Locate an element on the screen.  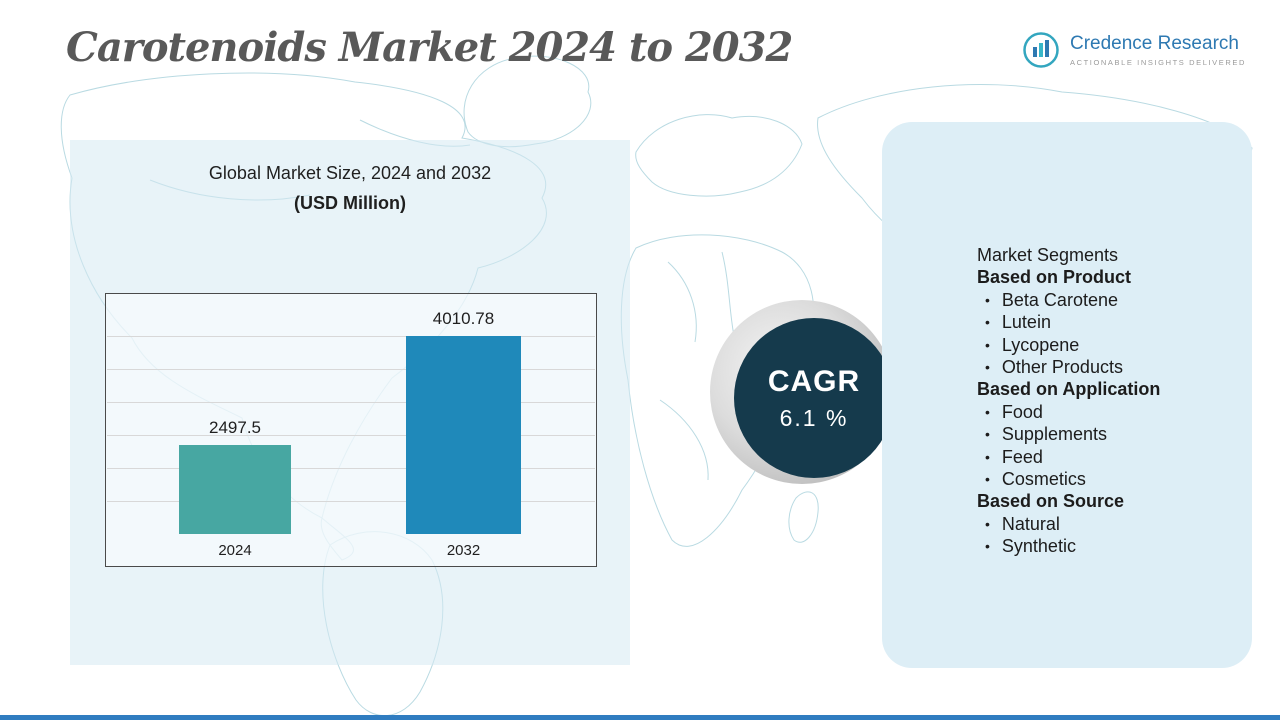
segment-item: • Food is located at coordinates (1099, 412).